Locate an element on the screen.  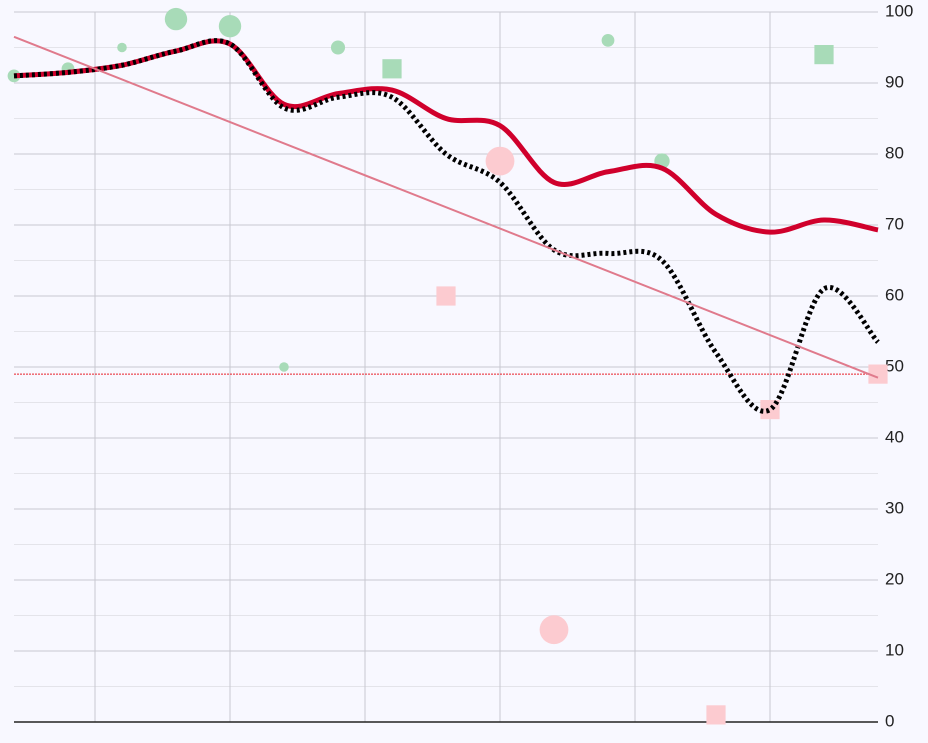
y-tick-label: 0 is located at coordinates (889, 720).